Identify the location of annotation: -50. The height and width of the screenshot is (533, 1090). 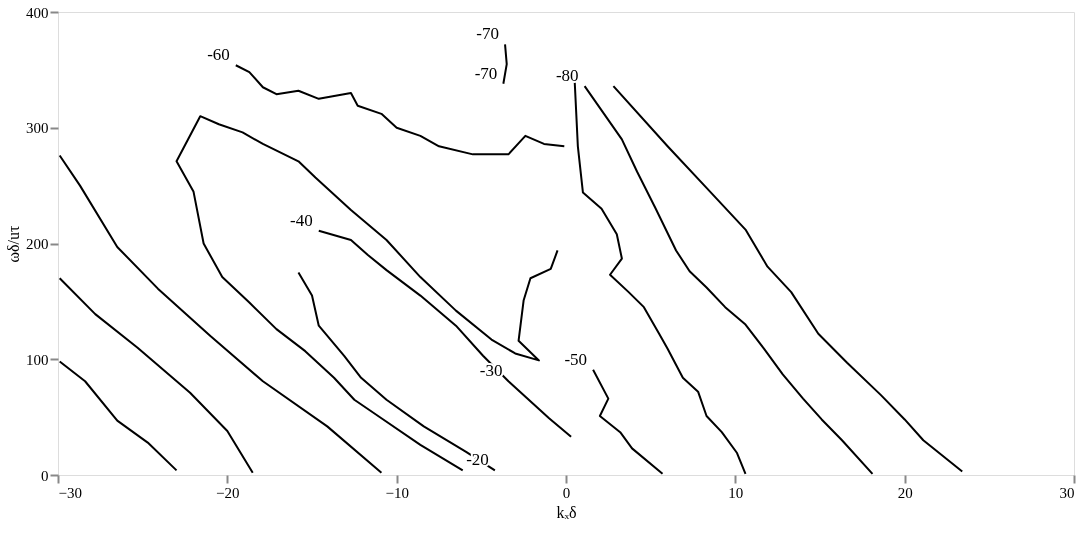
(576, 359).